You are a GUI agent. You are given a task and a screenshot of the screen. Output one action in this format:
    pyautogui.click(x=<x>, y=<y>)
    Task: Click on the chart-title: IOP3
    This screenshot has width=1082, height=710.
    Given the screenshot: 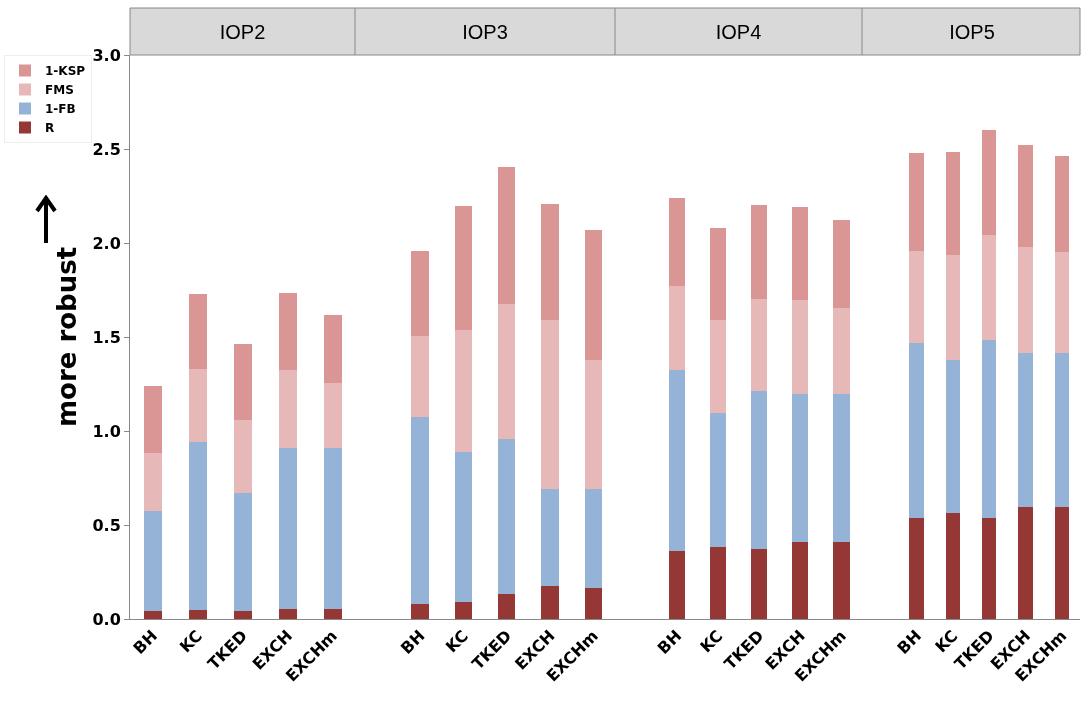 What is the action you would take?
    pyautogui.click(x=485, y=32)
    